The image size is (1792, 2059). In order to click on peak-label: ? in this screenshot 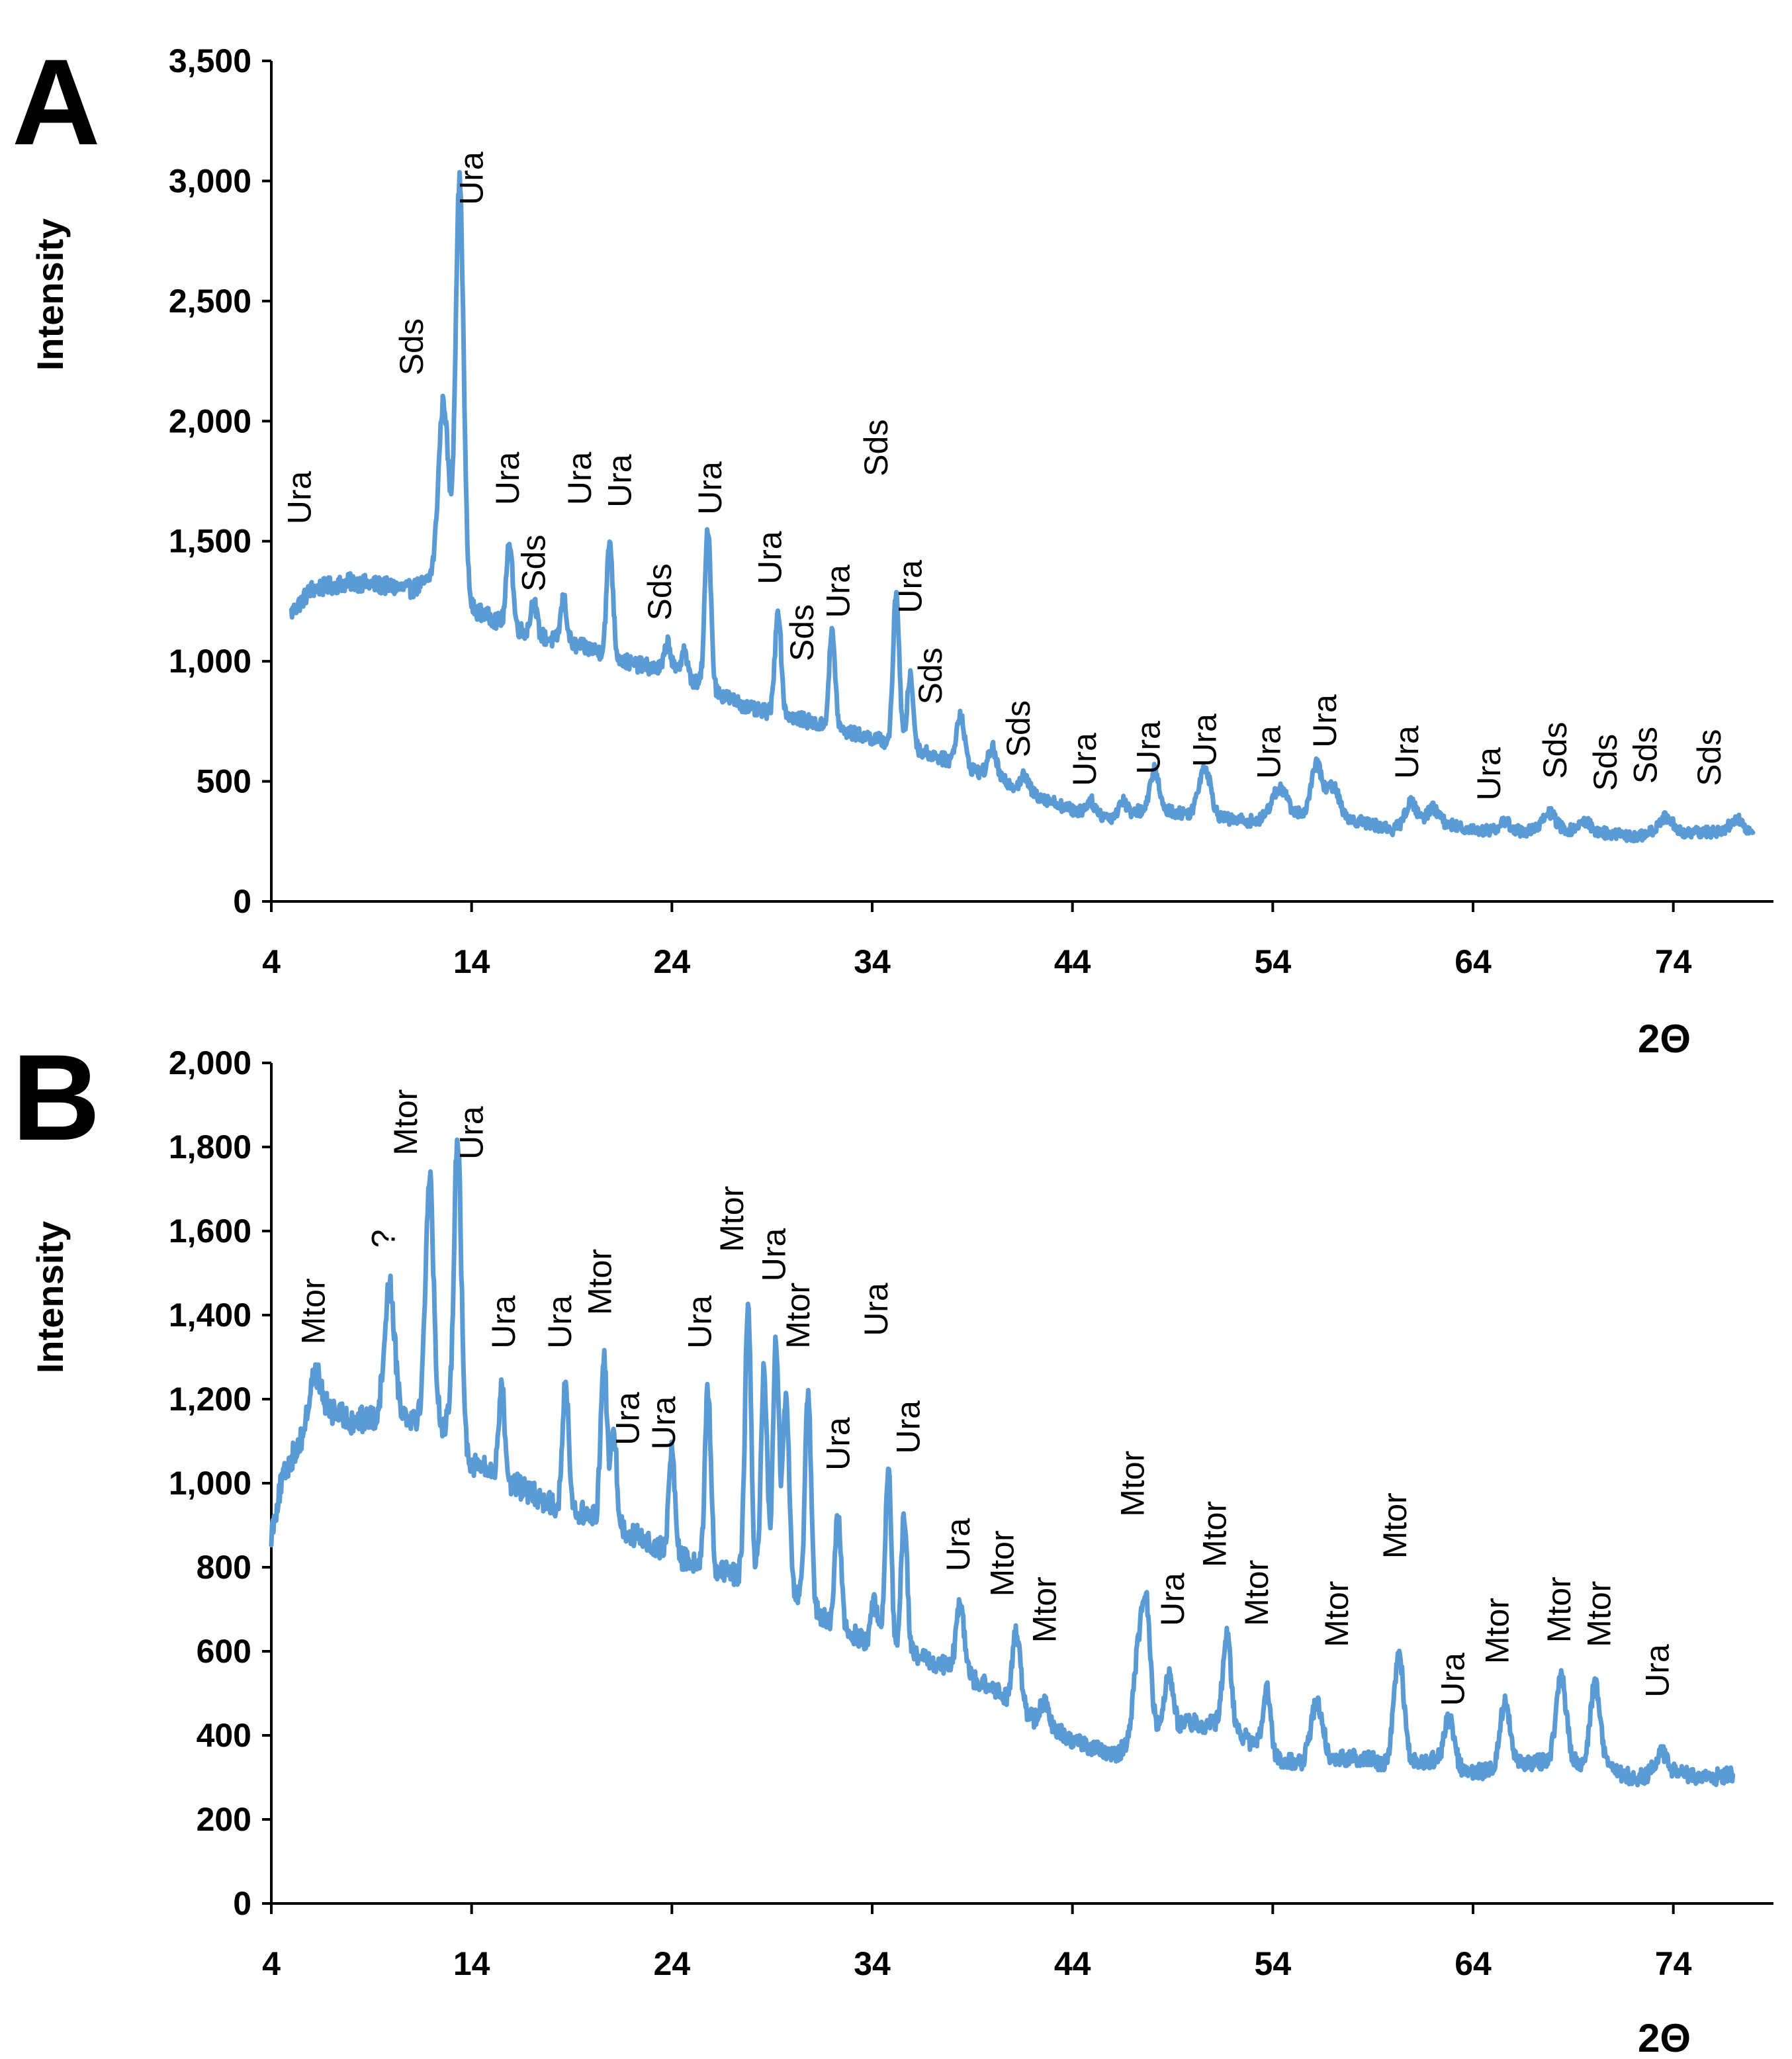, I will do `click(383, 1239)`.